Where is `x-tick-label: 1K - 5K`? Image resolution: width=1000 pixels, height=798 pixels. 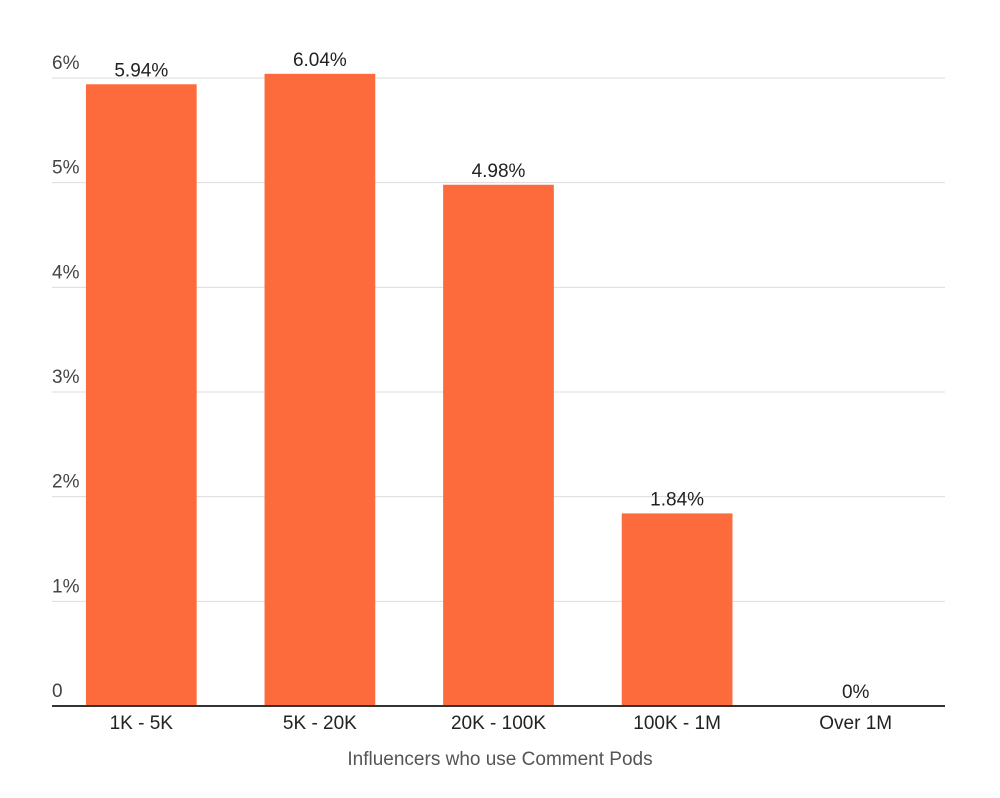
x-tick-label: 1K - 5K is located at coordinates (142, 723).